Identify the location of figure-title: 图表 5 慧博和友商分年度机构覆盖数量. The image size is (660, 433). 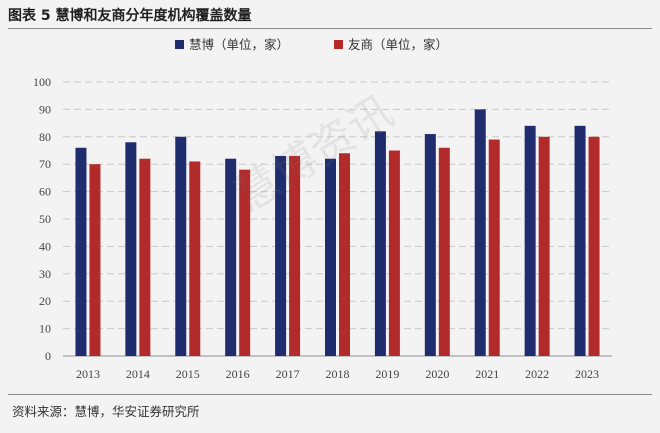
(130, 16).